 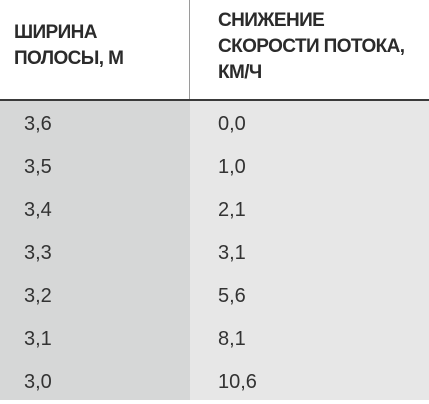 What do you see at coordinates (232, 167) in the screenshot?
I see `cell-text: 1,0` at bounding box center [232, 167].